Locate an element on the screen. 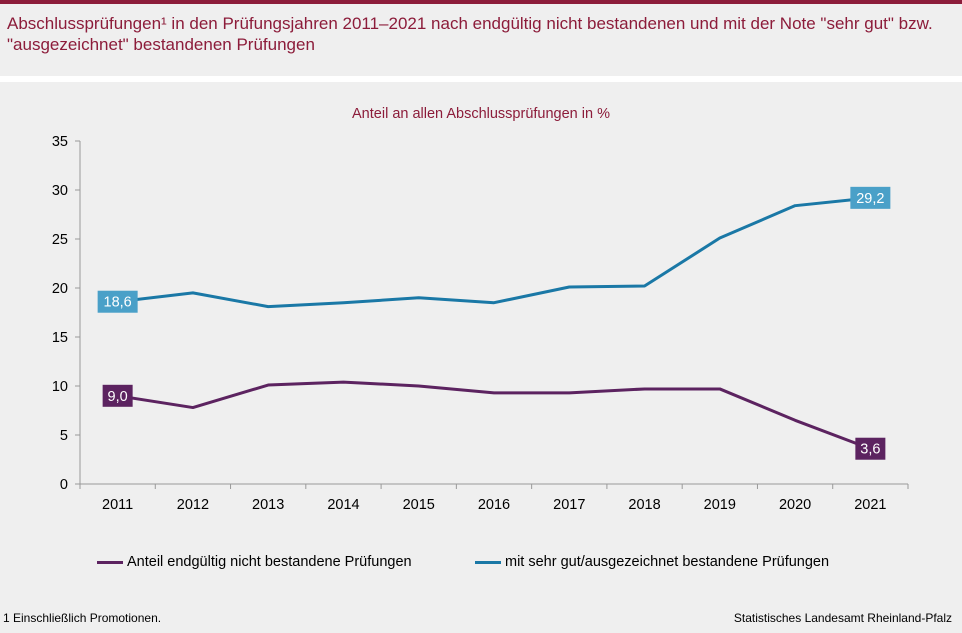  data-label-0: 3,6 is located at coordinates (870, 448).